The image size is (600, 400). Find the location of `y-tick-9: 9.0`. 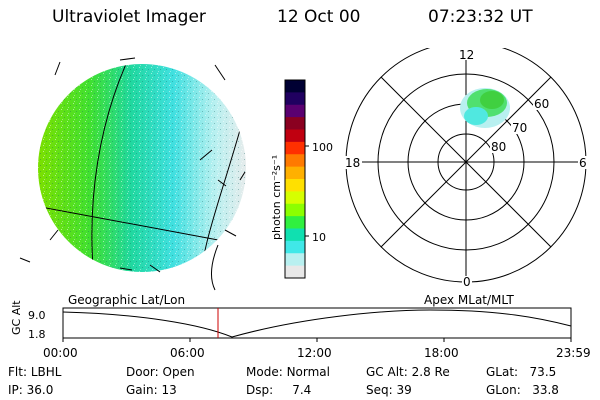

y-tick-9: 9.0 is located at coordinates (37, 315).